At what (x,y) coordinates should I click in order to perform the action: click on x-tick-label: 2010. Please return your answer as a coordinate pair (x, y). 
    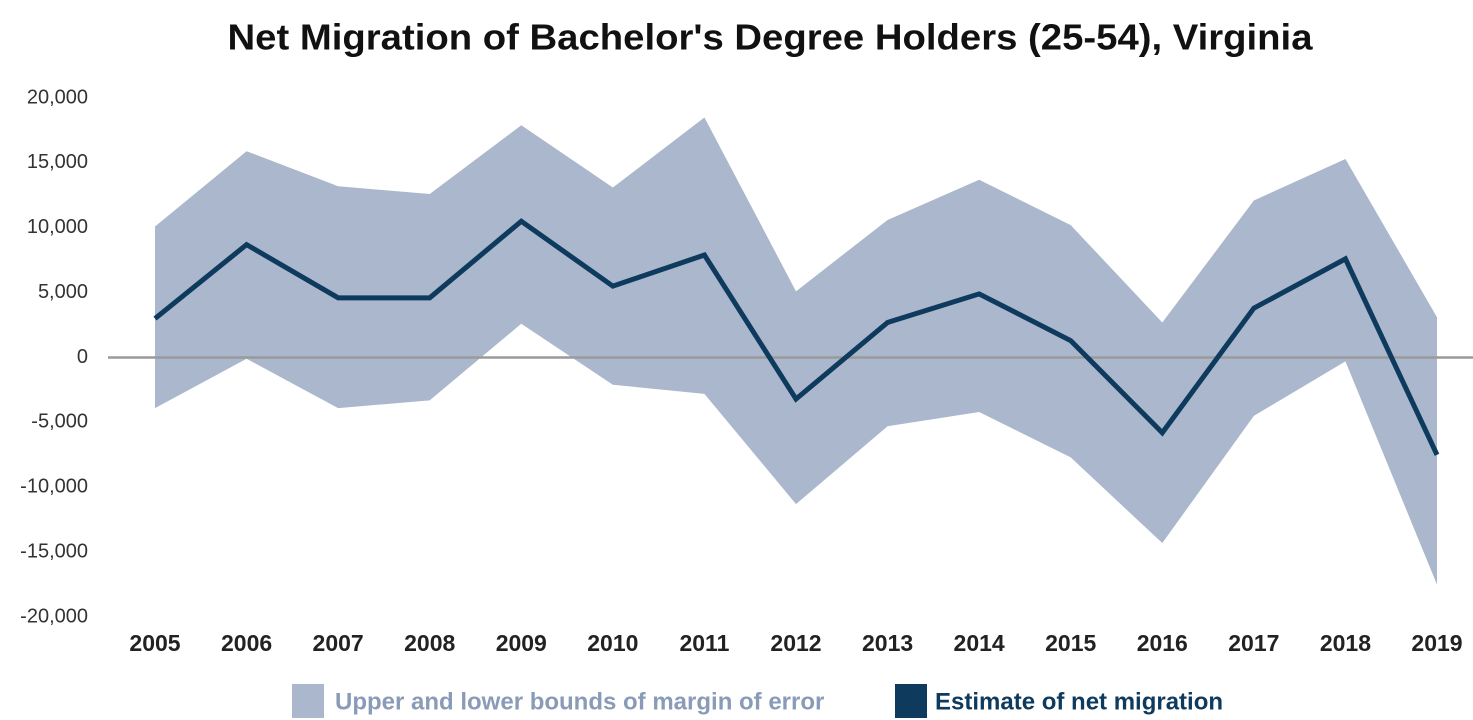
    Looking at the image, I should click on (612, 643).